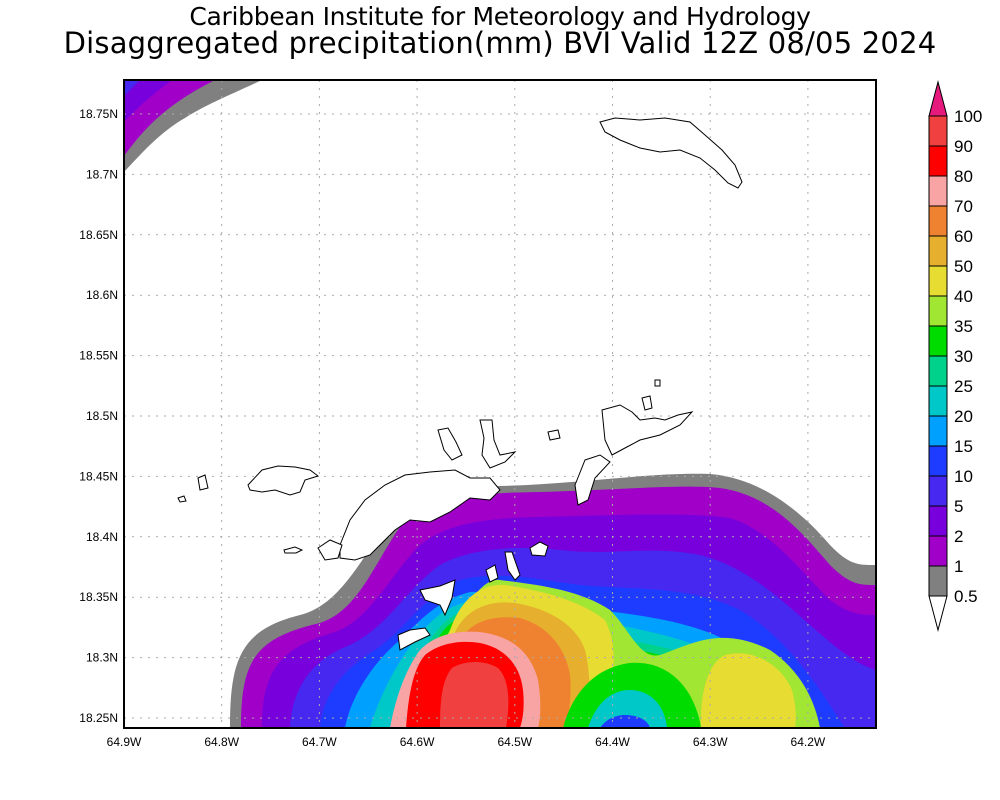 Image resolution: width=1000 pixels, height=800 pixels. What do you see at coordinates (612, 742) in the screenshot?
I see `longitude-tick-label: 64.4W` at bounding box center [612, 742].